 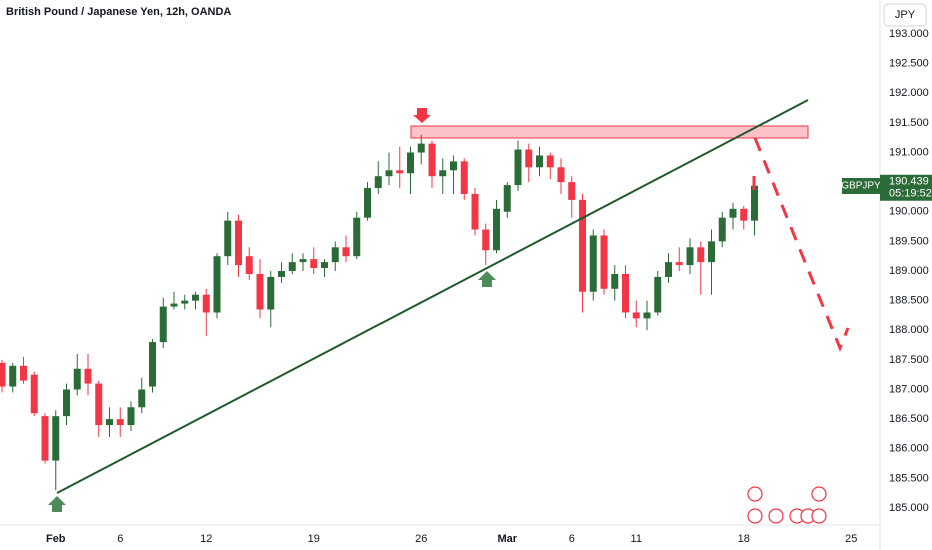 I want to click on y-tick-label: 190.000, so click(x=909, y=212).